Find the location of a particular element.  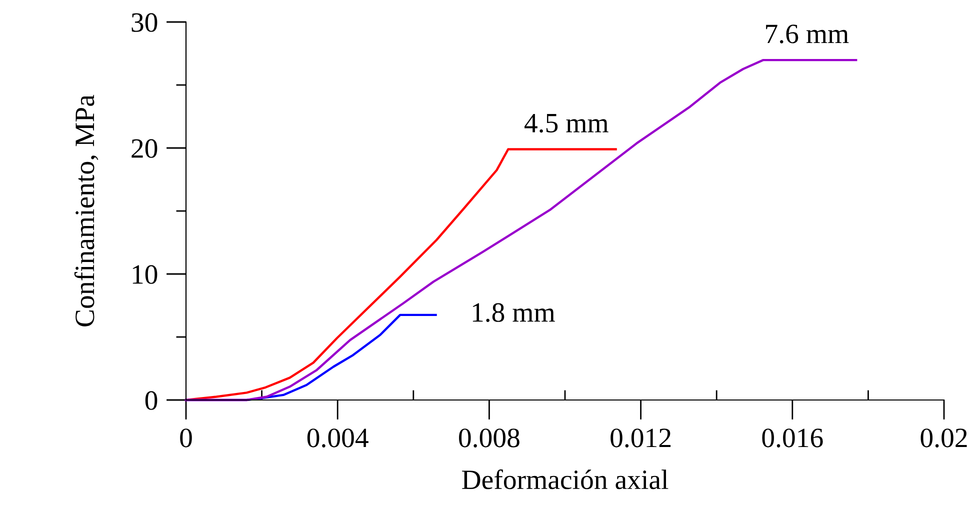

x-tick-label: 0.004 is located at coordinates (337, 438).